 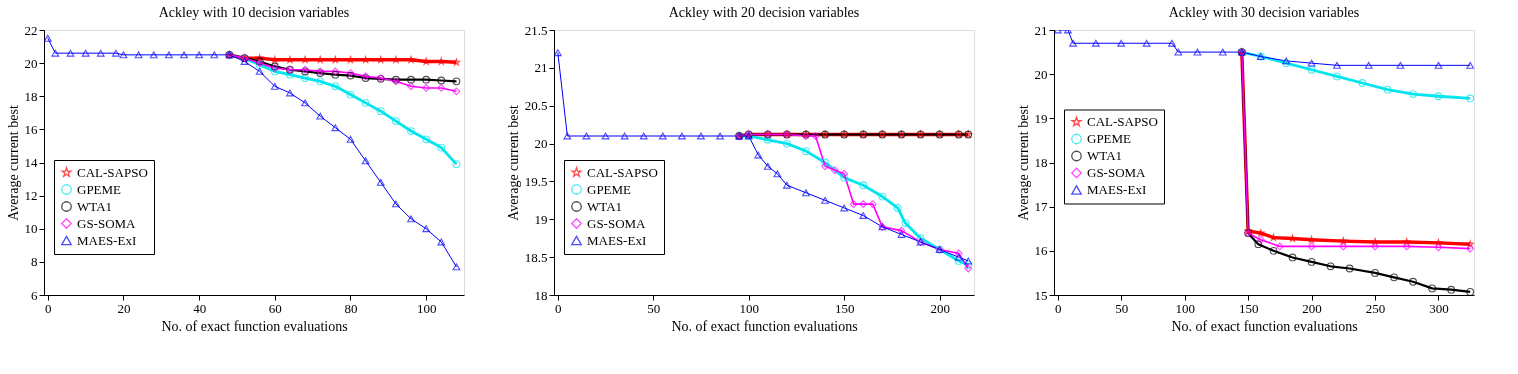 What do you see at coordinates (200, 308) in the screenshot?
I see `x-tick-label: 40` at bounding box center [200, 308].